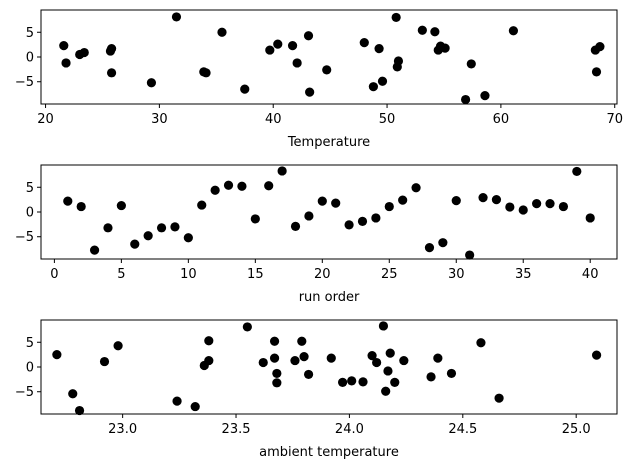 The image size is (630, 470). Describe the element at coordinates (328, 142) in the screenshot. I see `x-axis-label: Temperature` at that location.